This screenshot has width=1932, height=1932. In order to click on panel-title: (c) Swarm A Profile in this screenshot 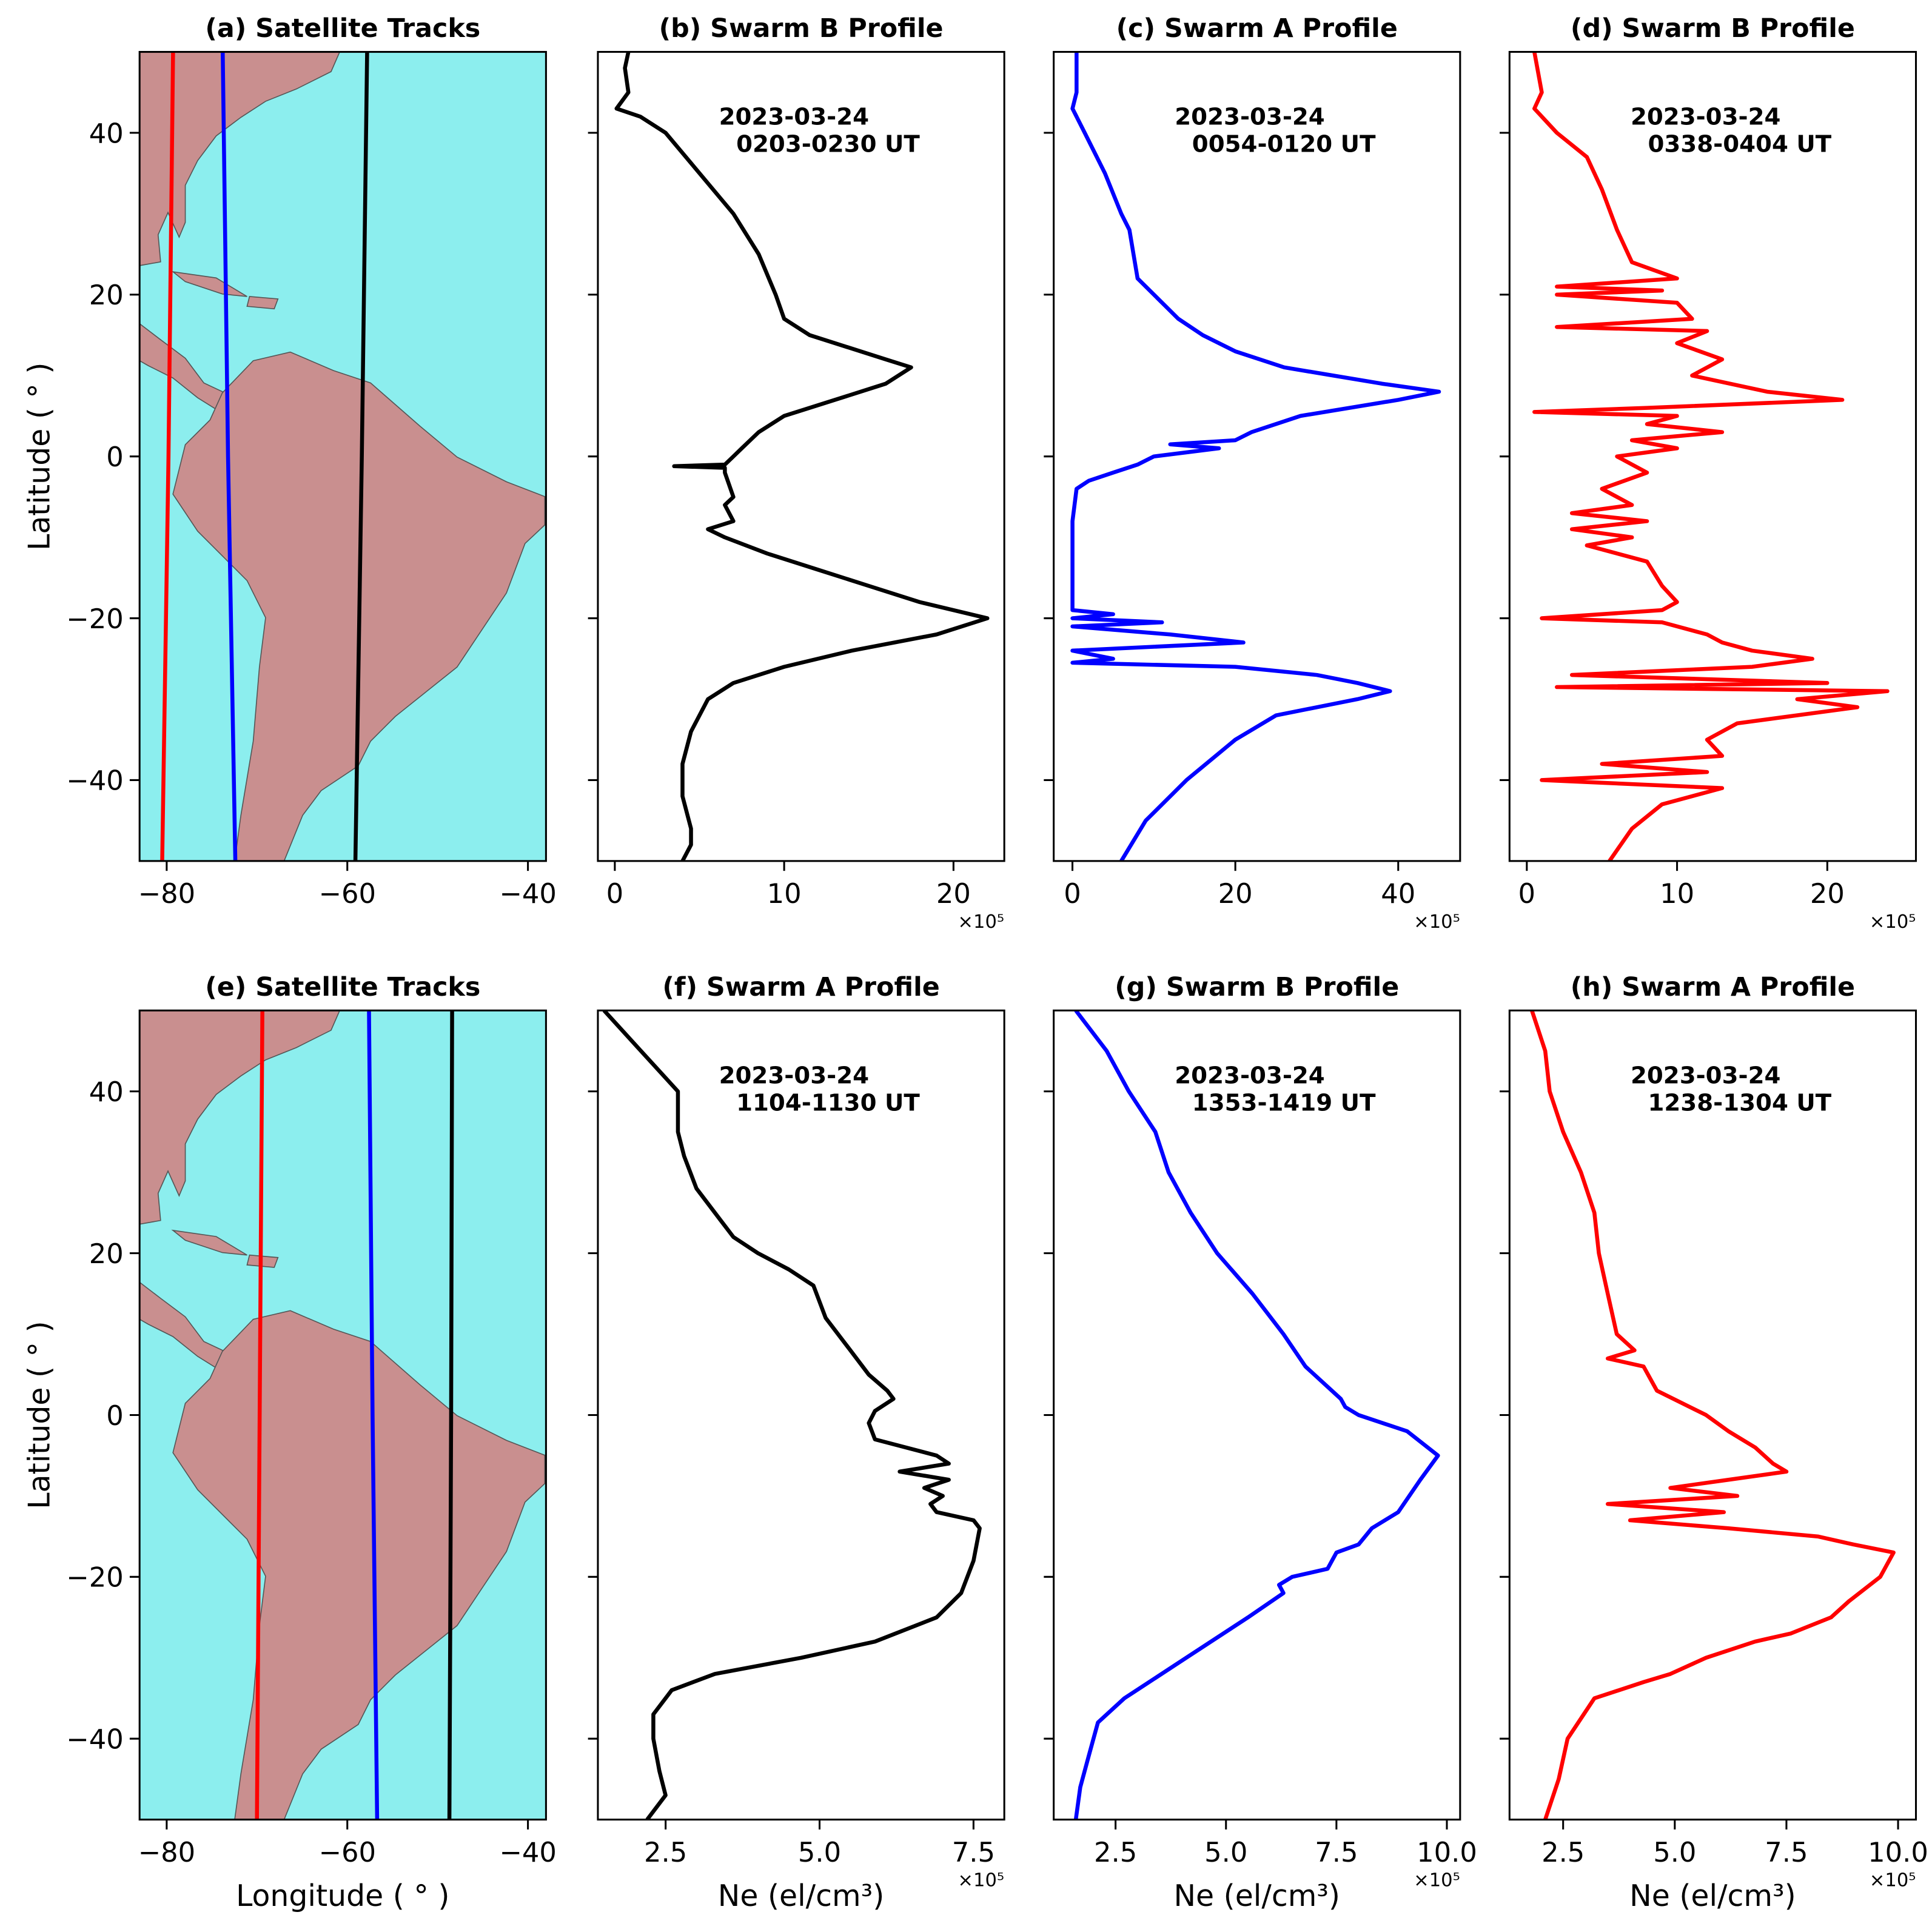, I will do `click(1257, 29)`.